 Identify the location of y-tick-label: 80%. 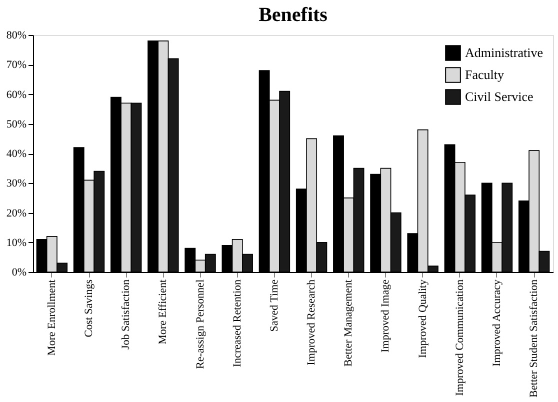
(16, 36).